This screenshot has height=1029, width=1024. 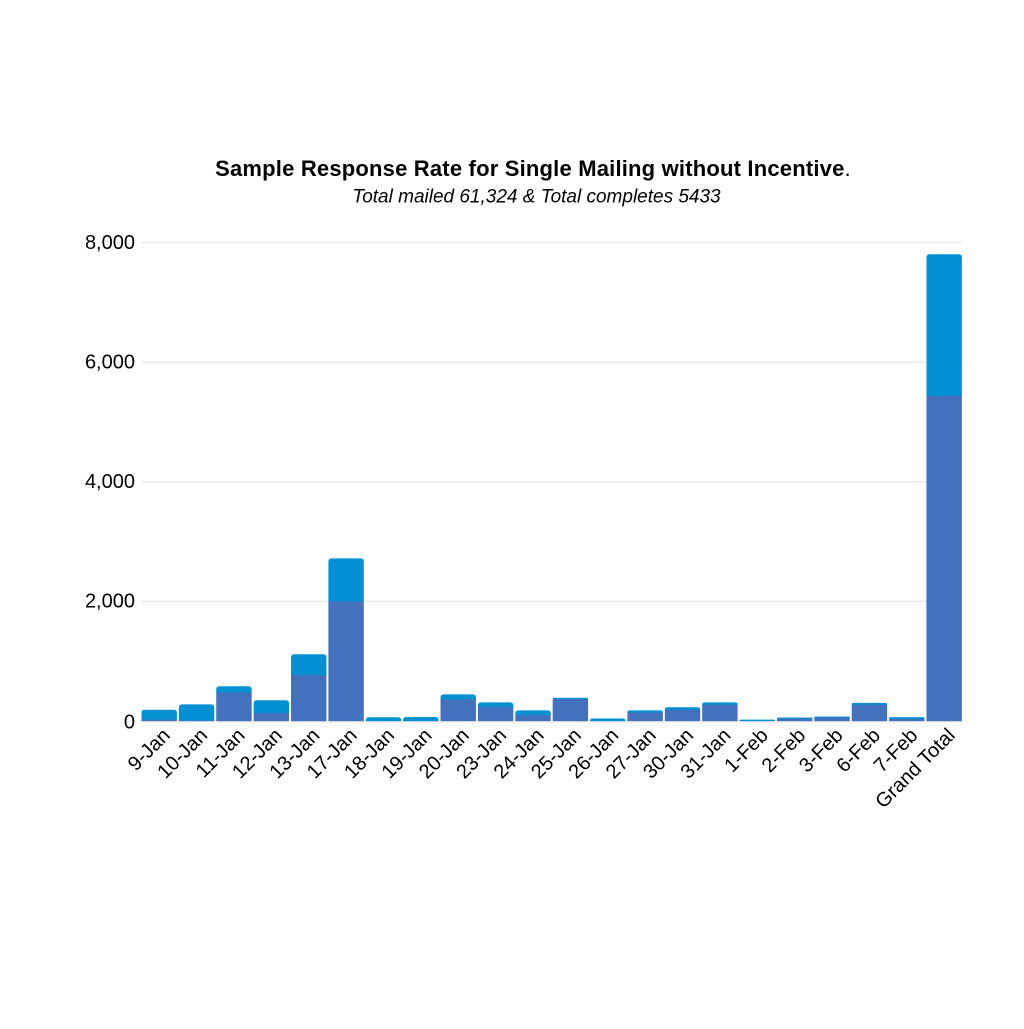 What do you see at coordinates (110, 602) in the screenshot?
I see `svg-text: 2,000` at bounding box center [110, 602].